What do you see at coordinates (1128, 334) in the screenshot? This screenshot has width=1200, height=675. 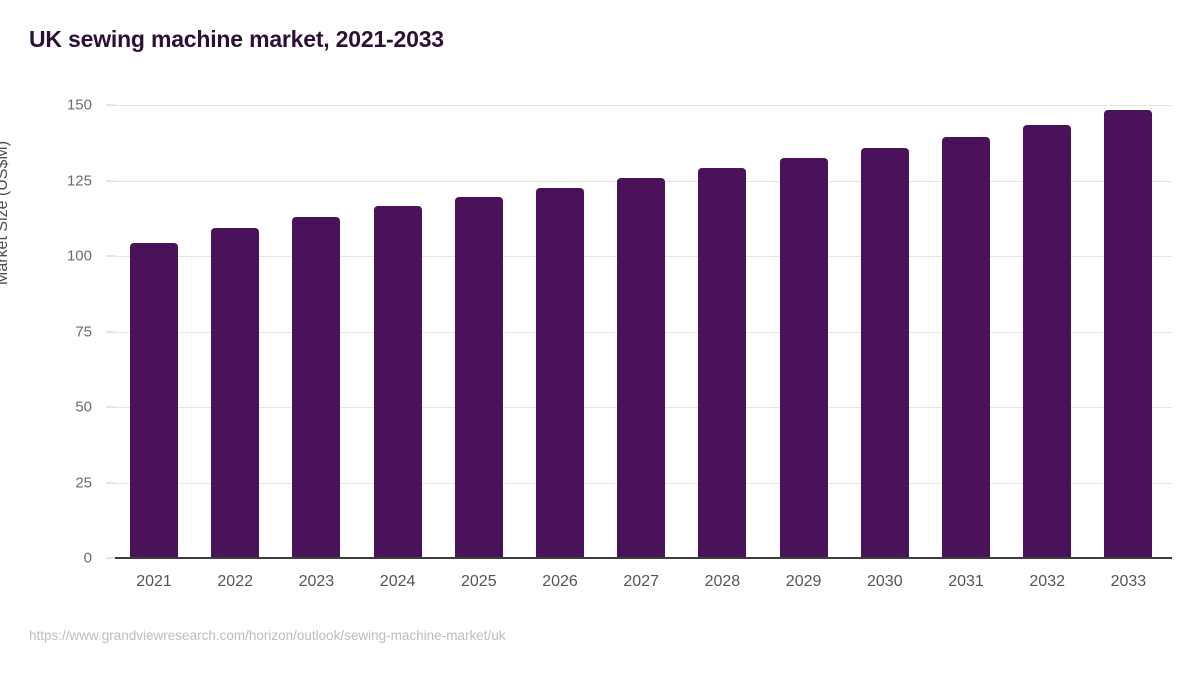 I see `bar-2033` at bounding box center [1128, 334].